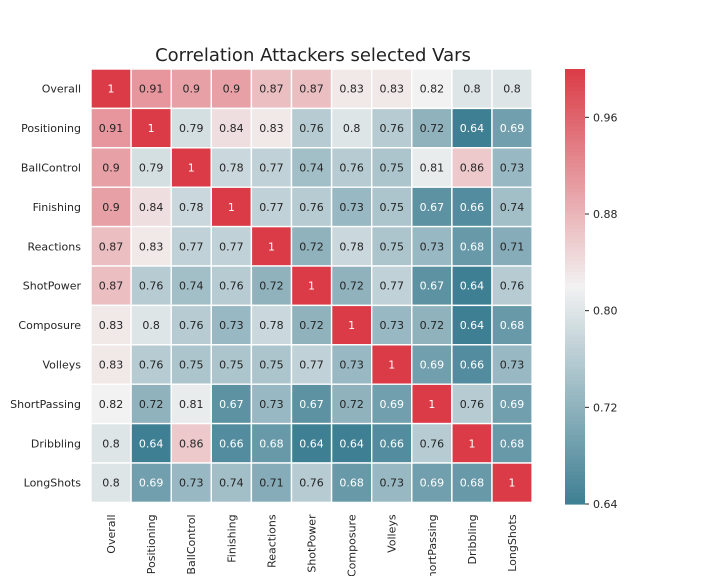 Image resolution: width=720 pixels, height=576 pixels. I want to click on cell-value-label: 0.71, so click(271, 483).